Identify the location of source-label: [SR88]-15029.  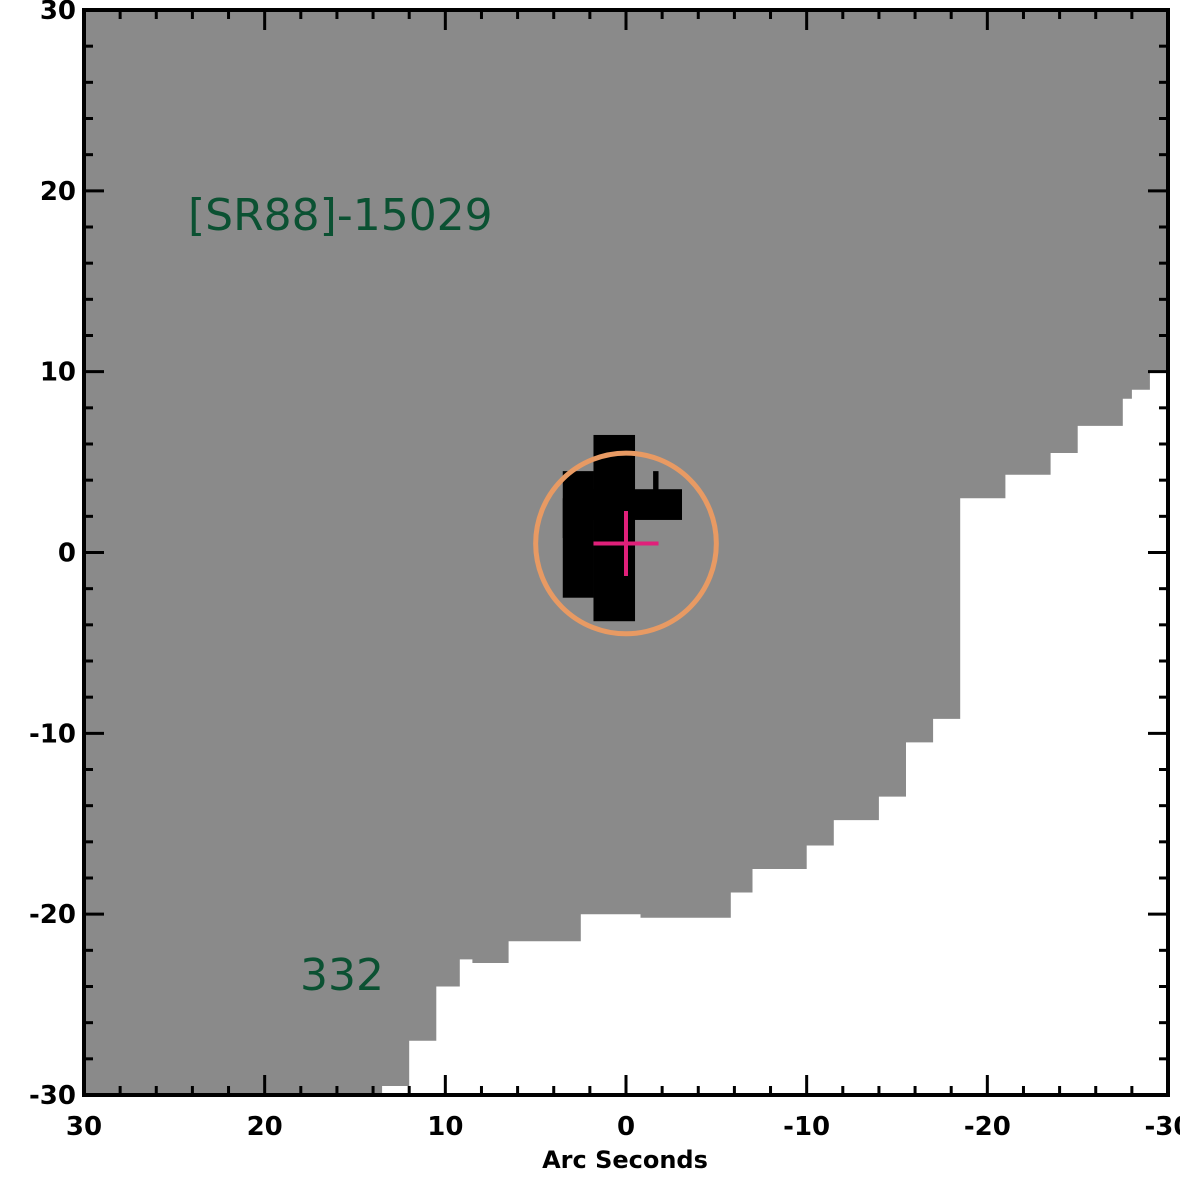
(340, 215).